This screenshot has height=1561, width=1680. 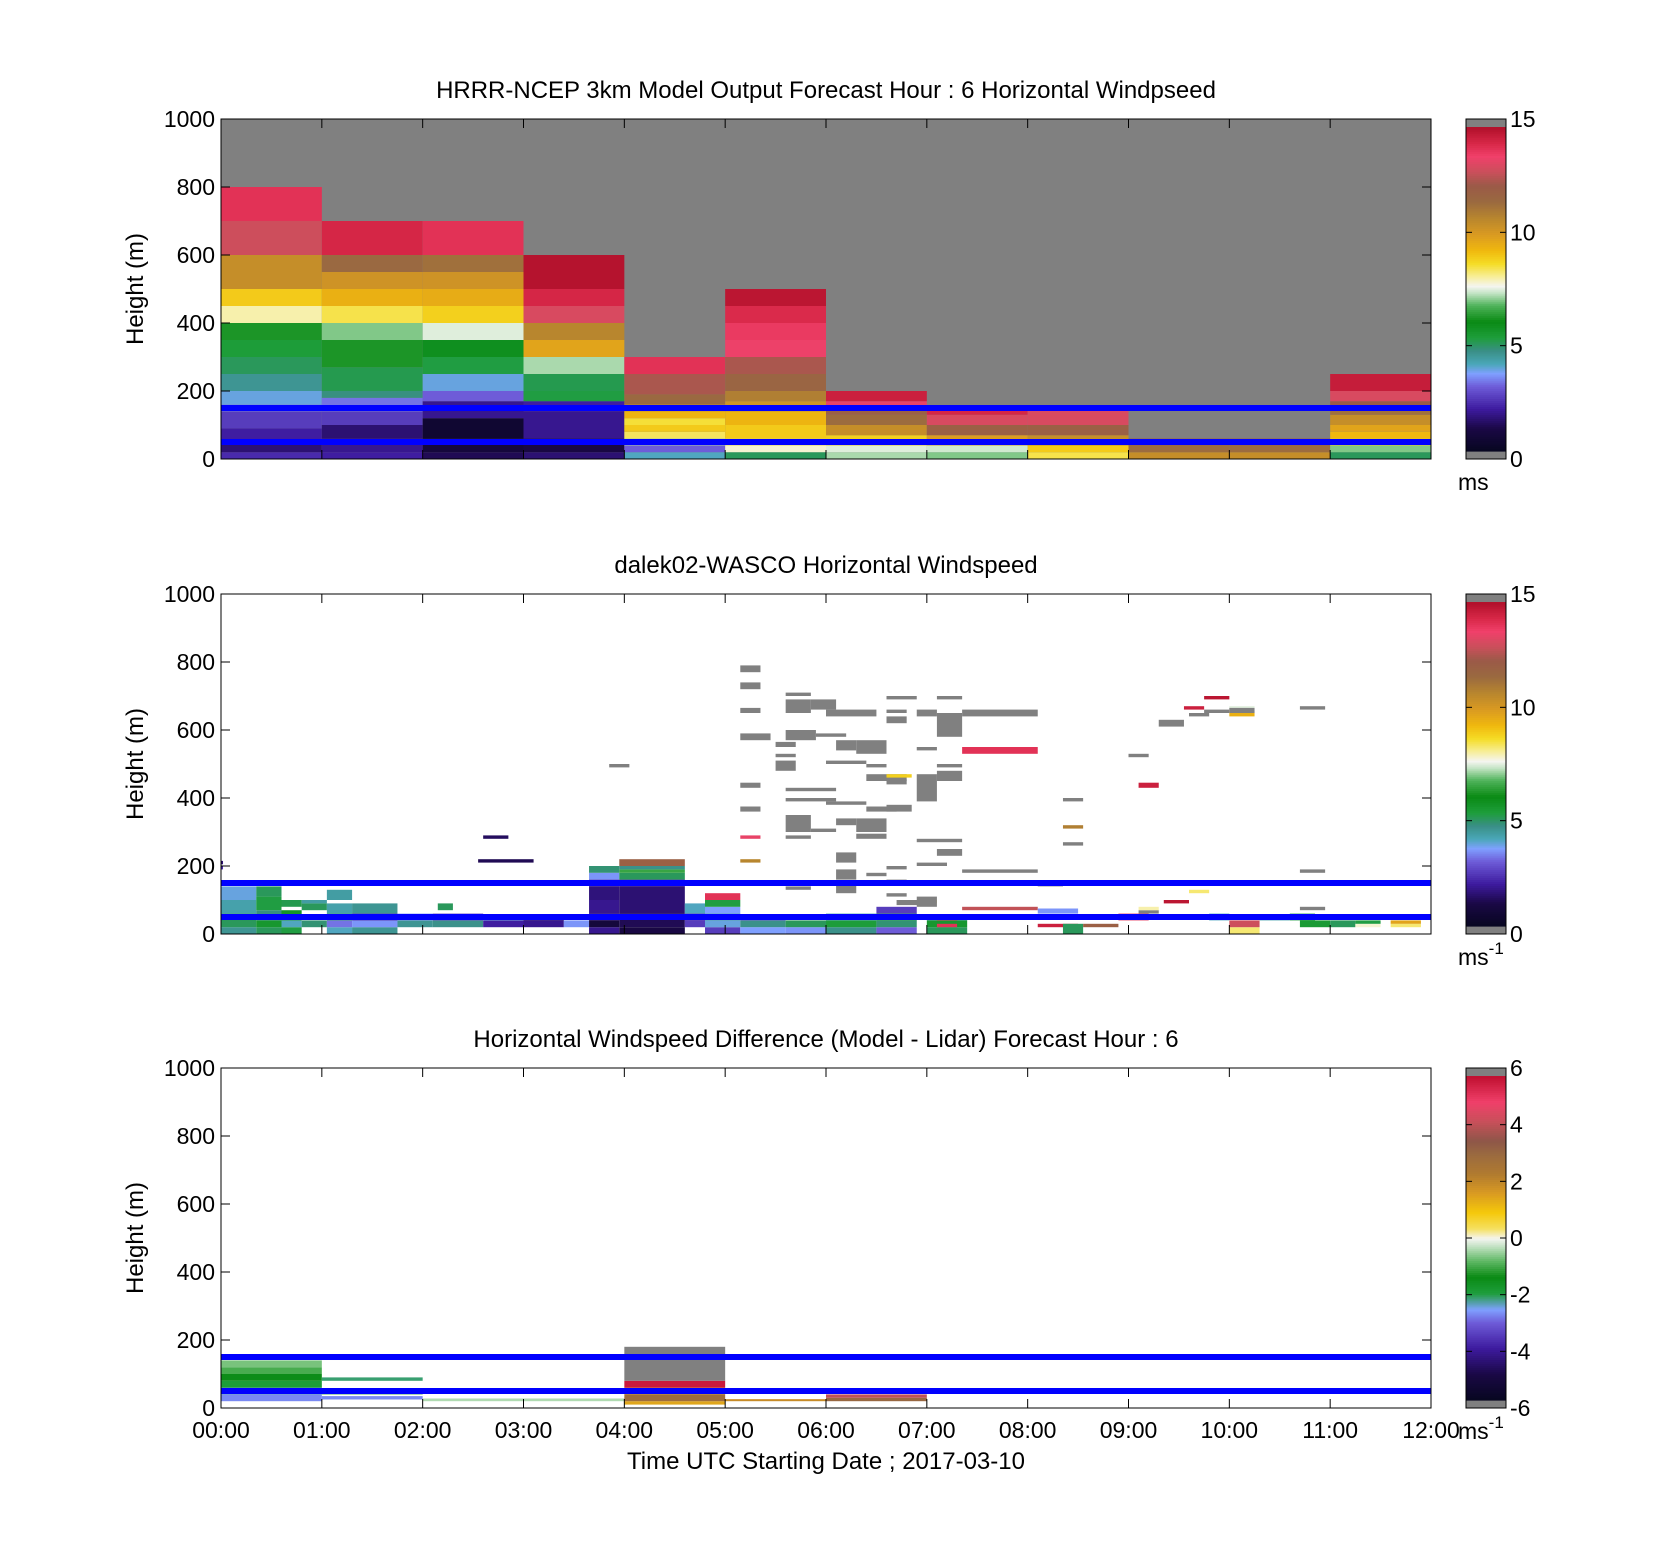 I want to click on colorbar-frame, so click(x=1486, y=764).